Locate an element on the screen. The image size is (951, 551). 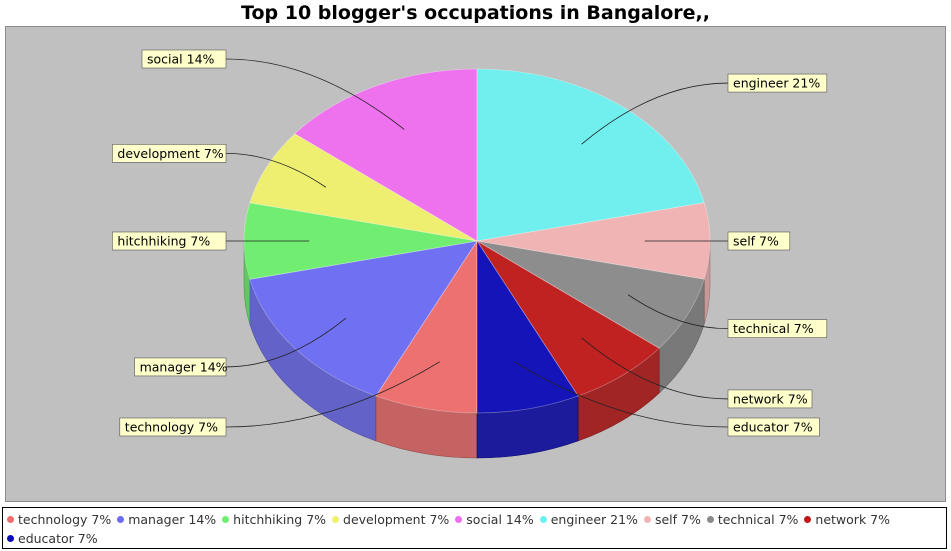
legend-label: social 14% is located at coordinates (500, 519).